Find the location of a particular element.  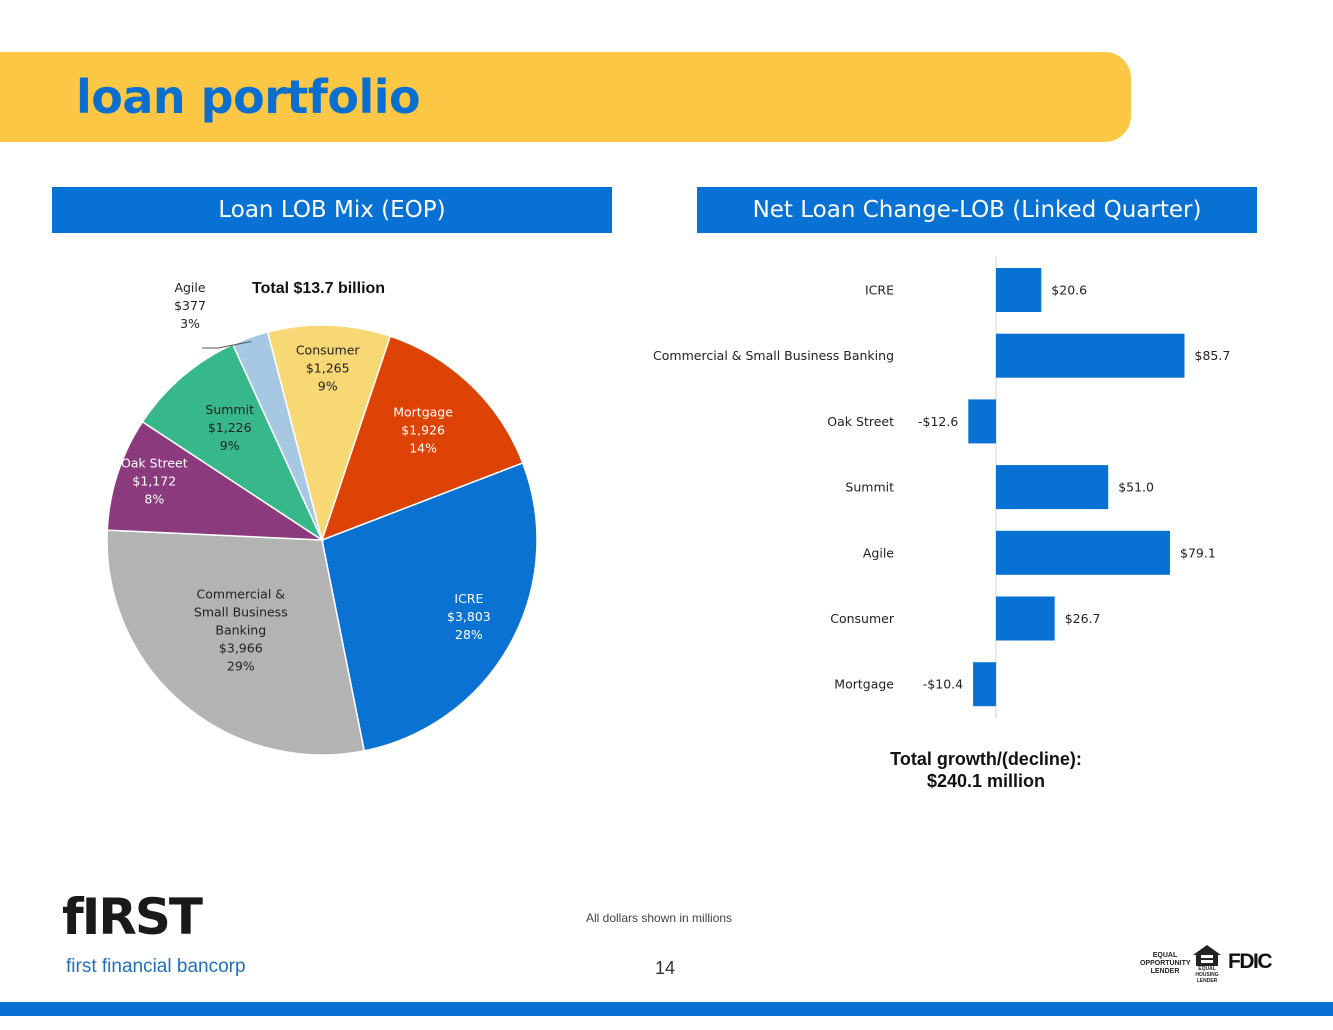

pie-label-line: $1,265 is located at coordinates (328, 367).